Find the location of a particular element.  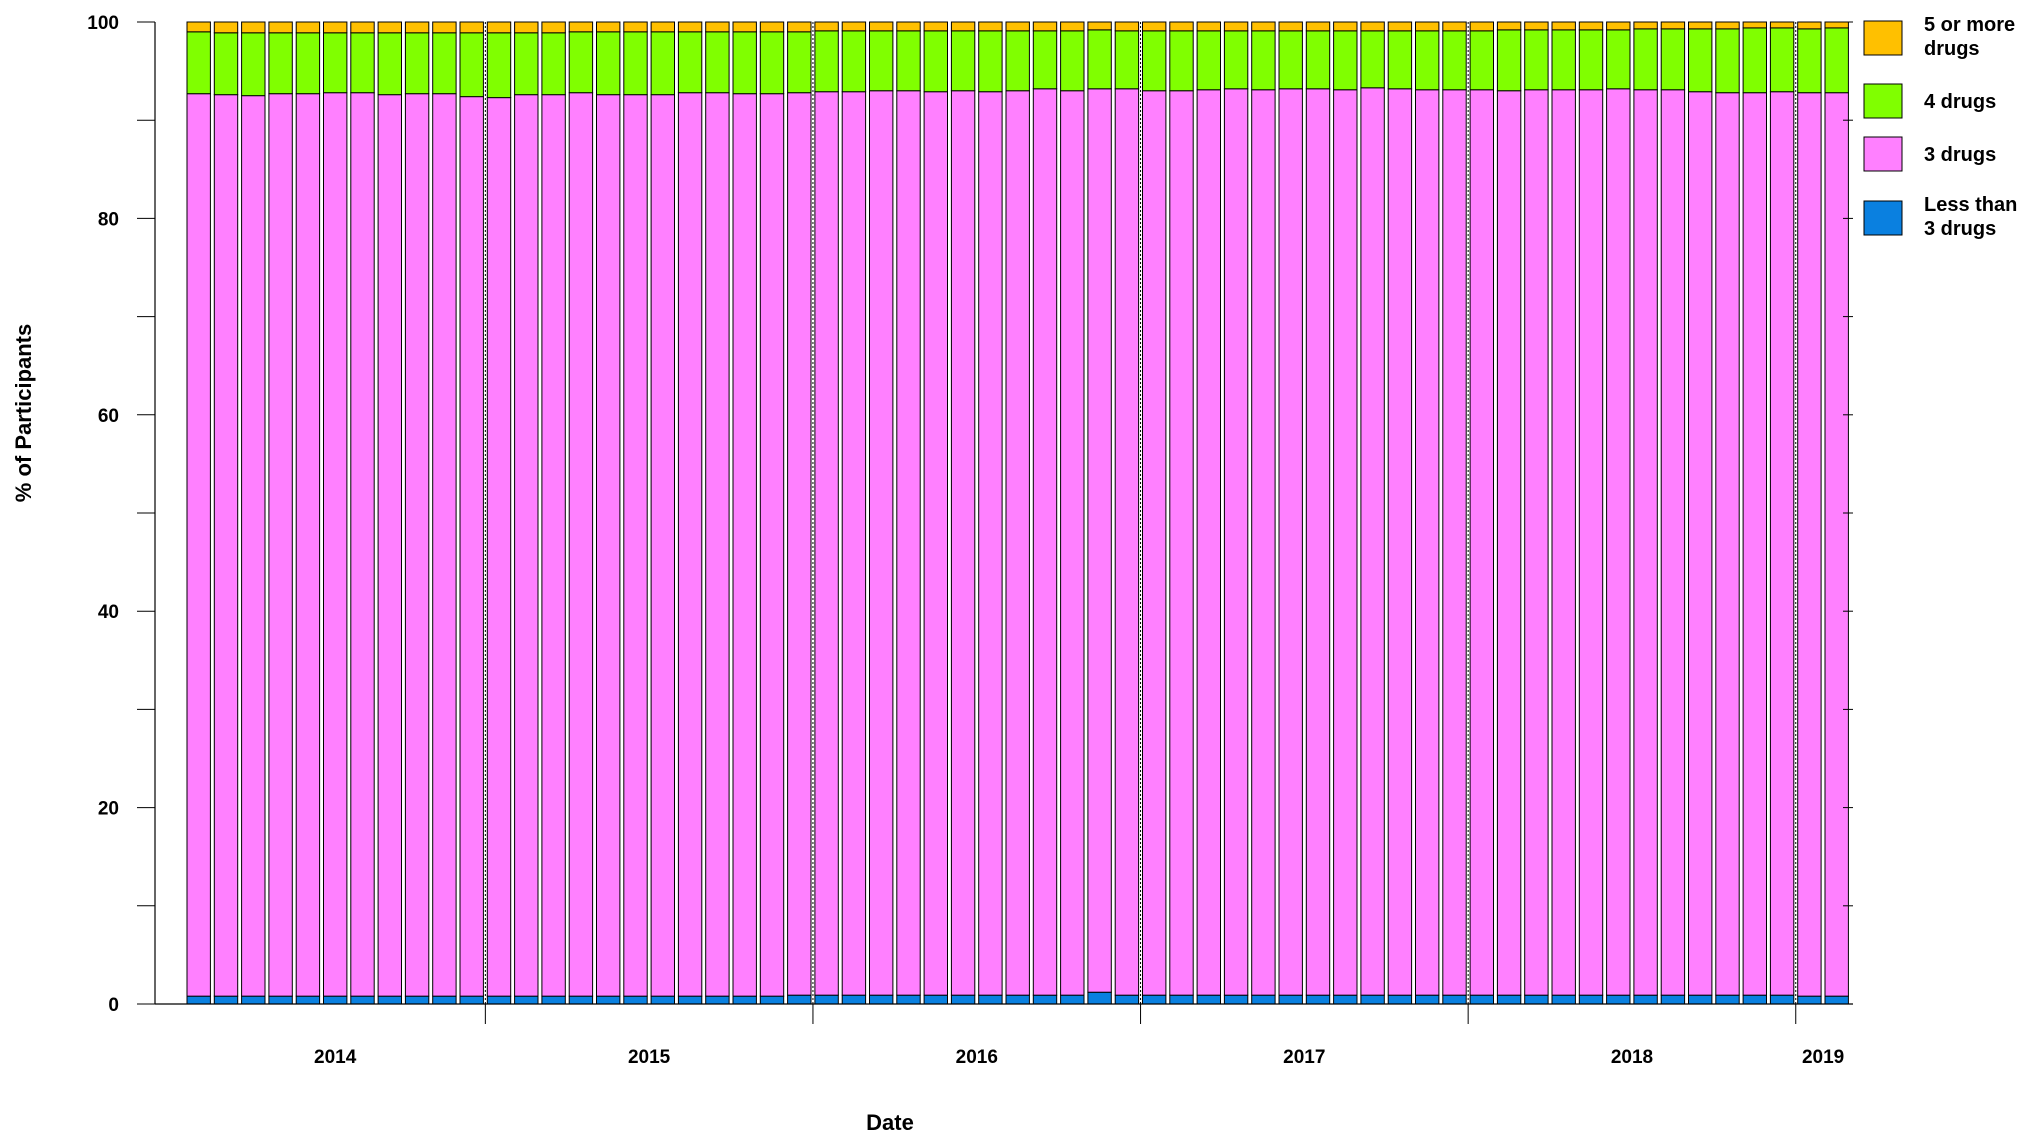

y-tick-label-40: 40 is located at coordinates (108, 612).